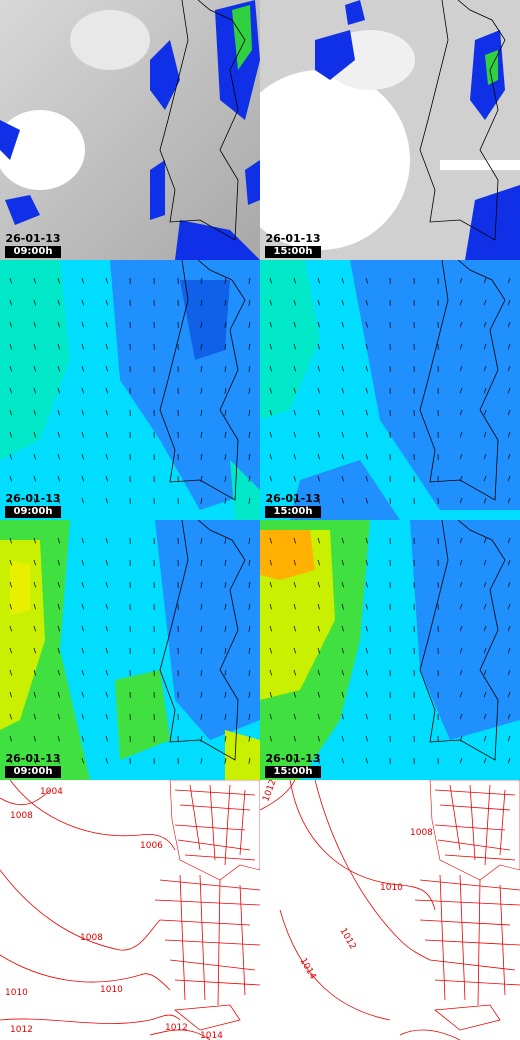 The height and width of the screenshot is (1040, 520). What do you see at coordinates (390, 650) in the screenshot?
I see `wind-arrows` at bounding box center [390, 650].